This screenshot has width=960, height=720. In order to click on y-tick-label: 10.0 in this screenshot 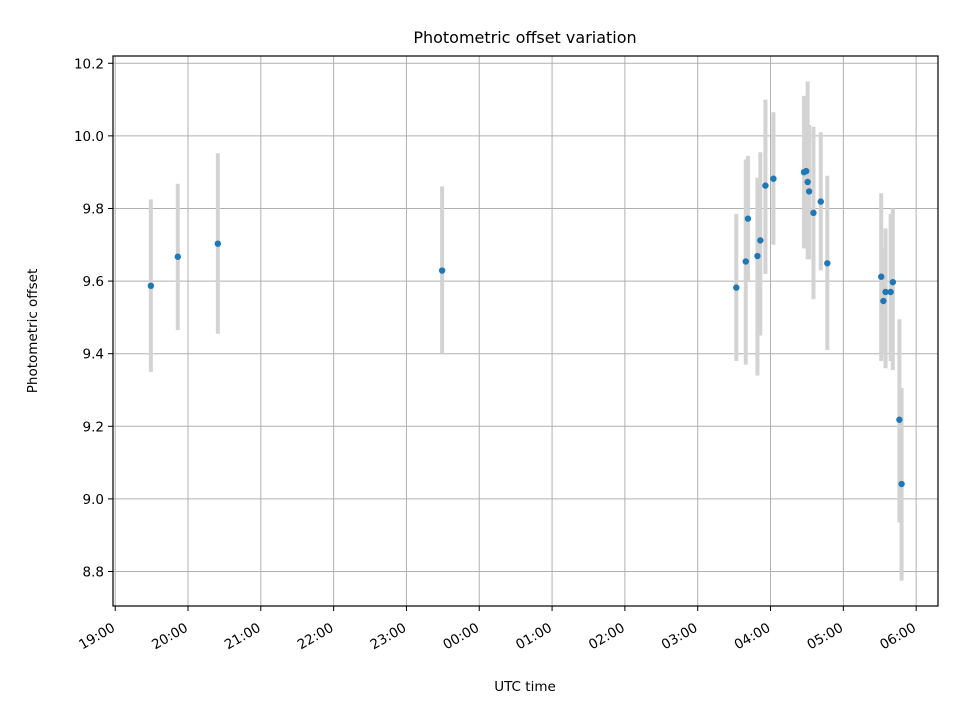, I will do `click(89, 137)`.